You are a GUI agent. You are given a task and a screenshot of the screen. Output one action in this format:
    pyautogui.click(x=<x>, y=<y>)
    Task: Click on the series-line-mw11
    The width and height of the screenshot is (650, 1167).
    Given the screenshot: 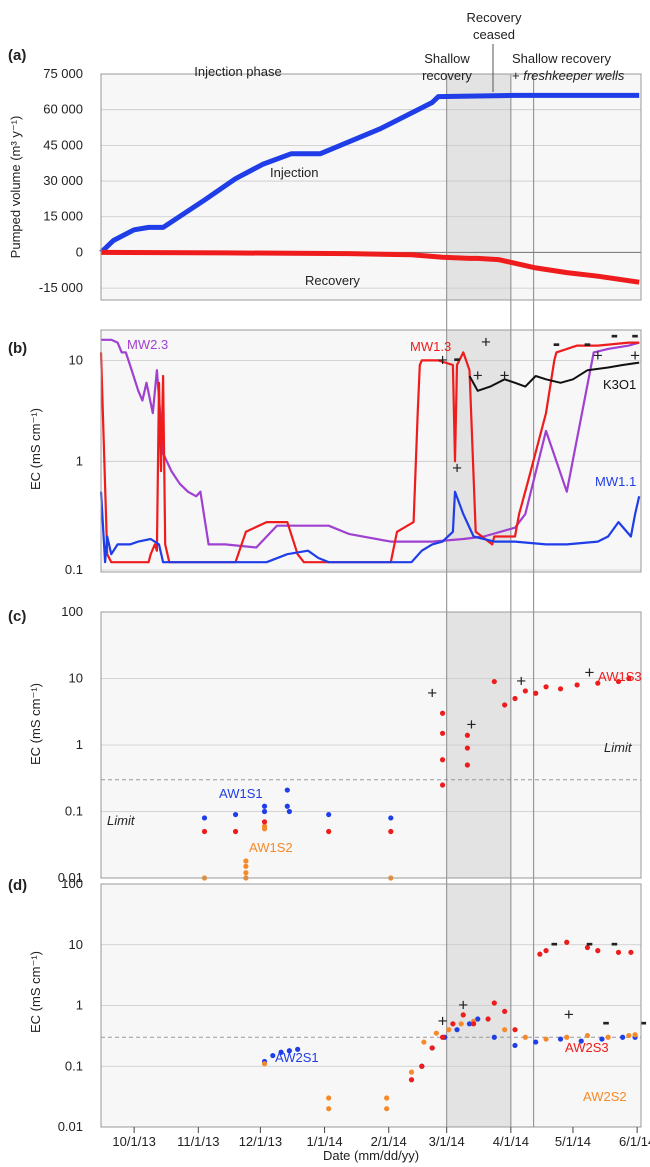 What is the action you would take?
    pyautogui.click(x=370, y=527)
    